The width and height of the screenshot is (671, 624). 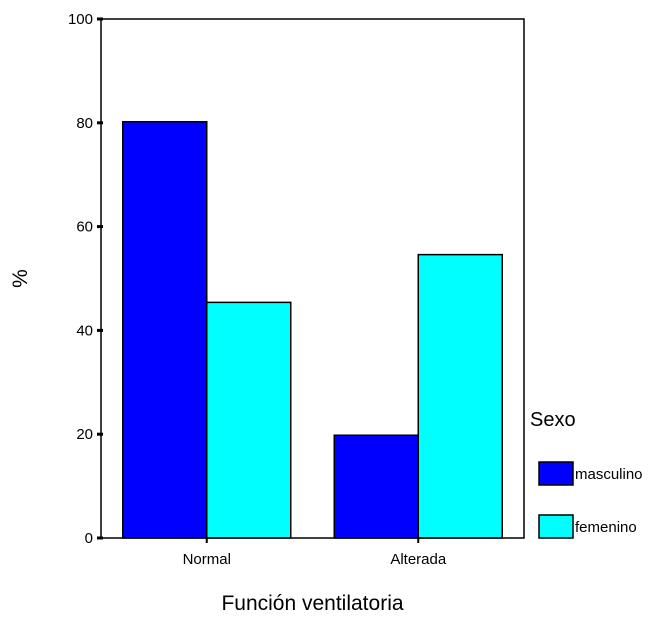 What do you see at coordinates (418, 559) in the screenshot?
I see `x-tick-label-alterada: Alterada` at bounding box center [418, 559].